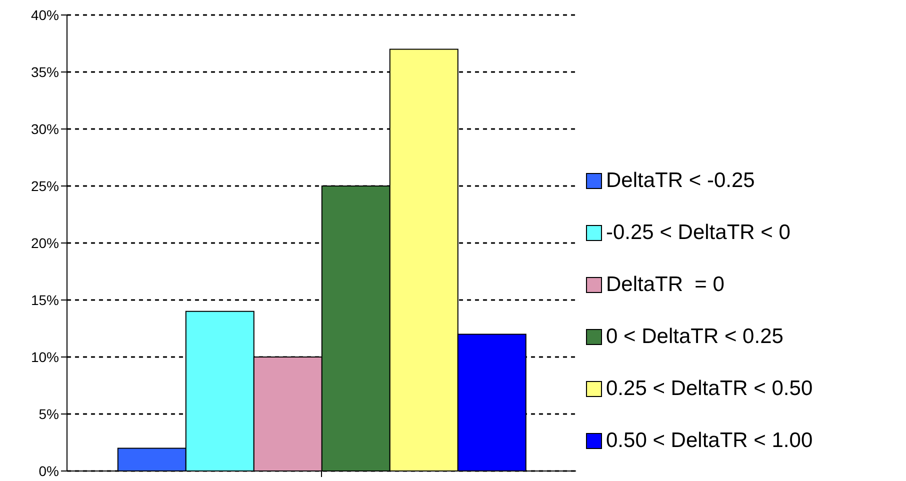  Describe the element at coordinates (698, 233) in the screenshot. I see `legend-label: -0.25 < DeltaTR < 0` at that location.